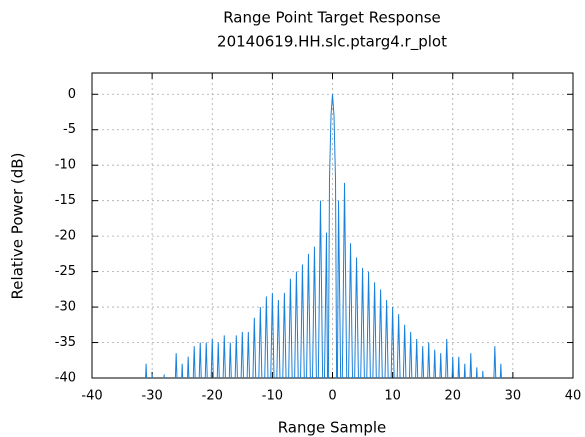 This screenshot has height=437, width=585. I want to click on chart-title: Range Point Target Response, so click(332, 18).